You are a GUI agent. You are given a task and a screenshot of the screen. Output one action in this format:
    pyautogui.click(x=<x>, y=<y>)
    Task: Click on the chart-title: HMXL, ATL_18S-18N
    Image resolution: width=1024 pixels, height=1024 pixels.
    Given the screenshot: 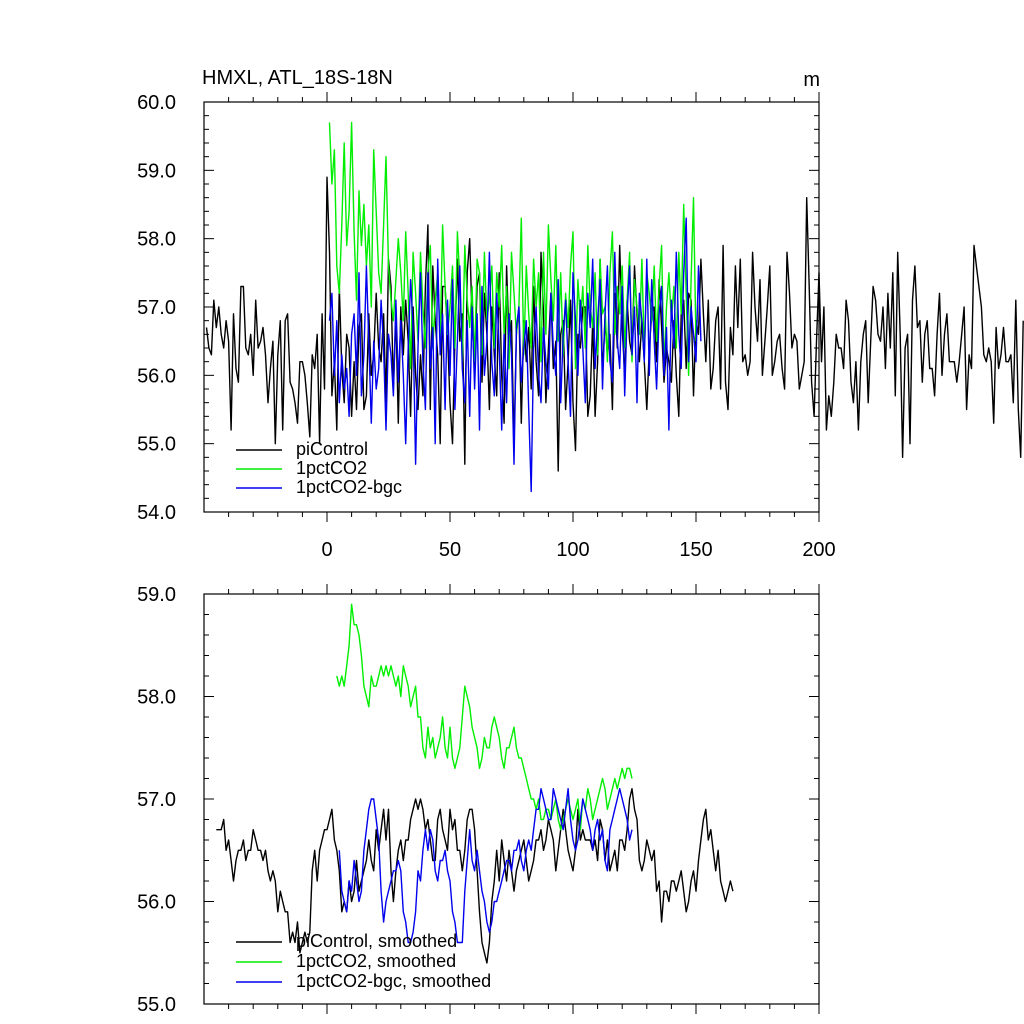 What is the action you would take?
    pyautogui.click(x=297, y=78)
    